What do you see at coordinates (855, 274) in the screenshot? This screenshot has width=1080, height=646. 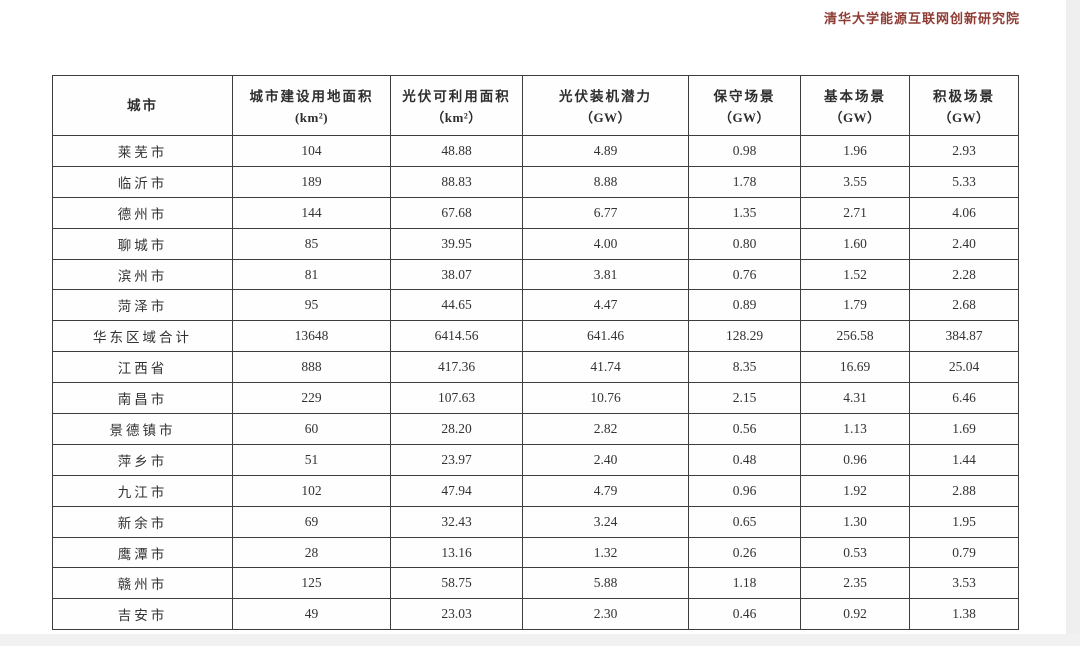 I see `value-cell: 1.52` at bounding box center [855, 274].